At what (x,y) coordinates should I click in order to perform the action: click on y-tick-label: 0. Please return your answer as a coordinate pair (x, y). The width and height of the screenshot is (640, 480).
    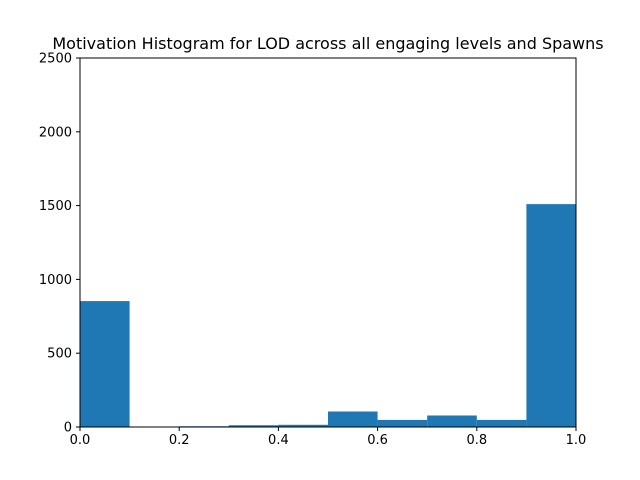
    Looking at the image, I should click on (68, 428).